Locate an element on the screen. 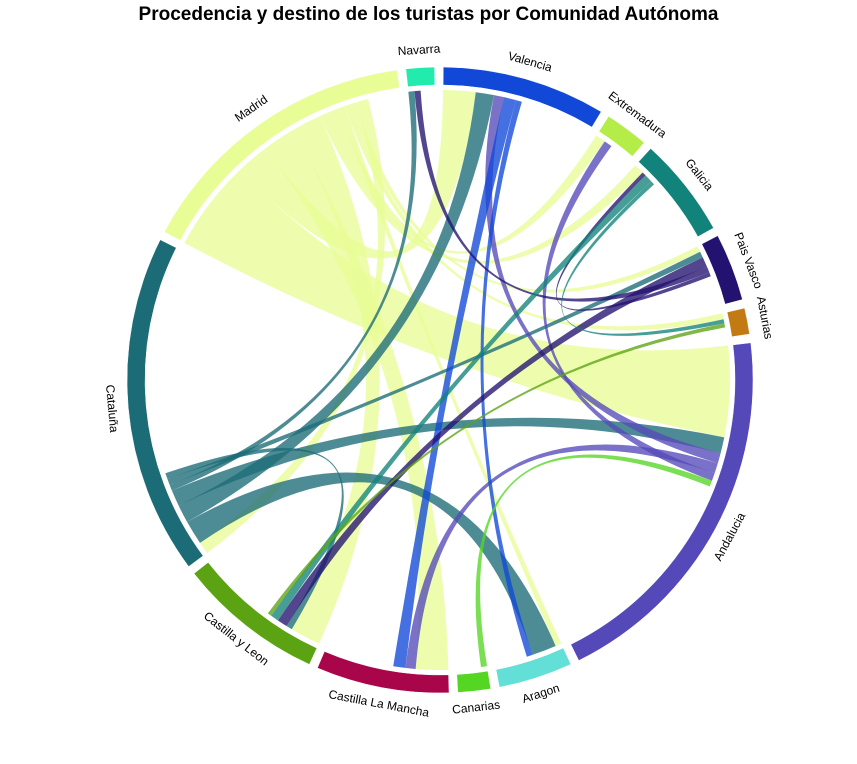 This screenshot has height=764, width=857. ribbon-cataluna-to-andalucia is located at coordinates (448, 461).